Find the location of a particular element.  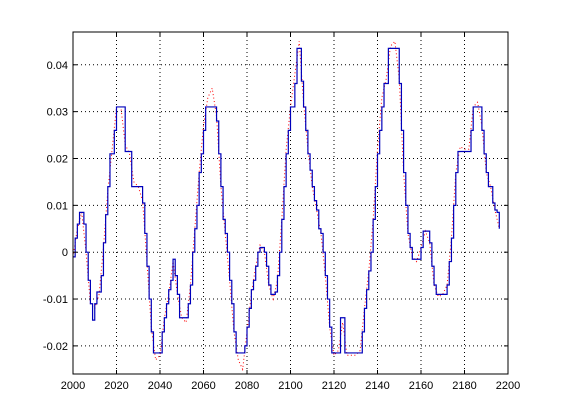

y-tick-label: 0.01 is located at coordinates (57, 206).